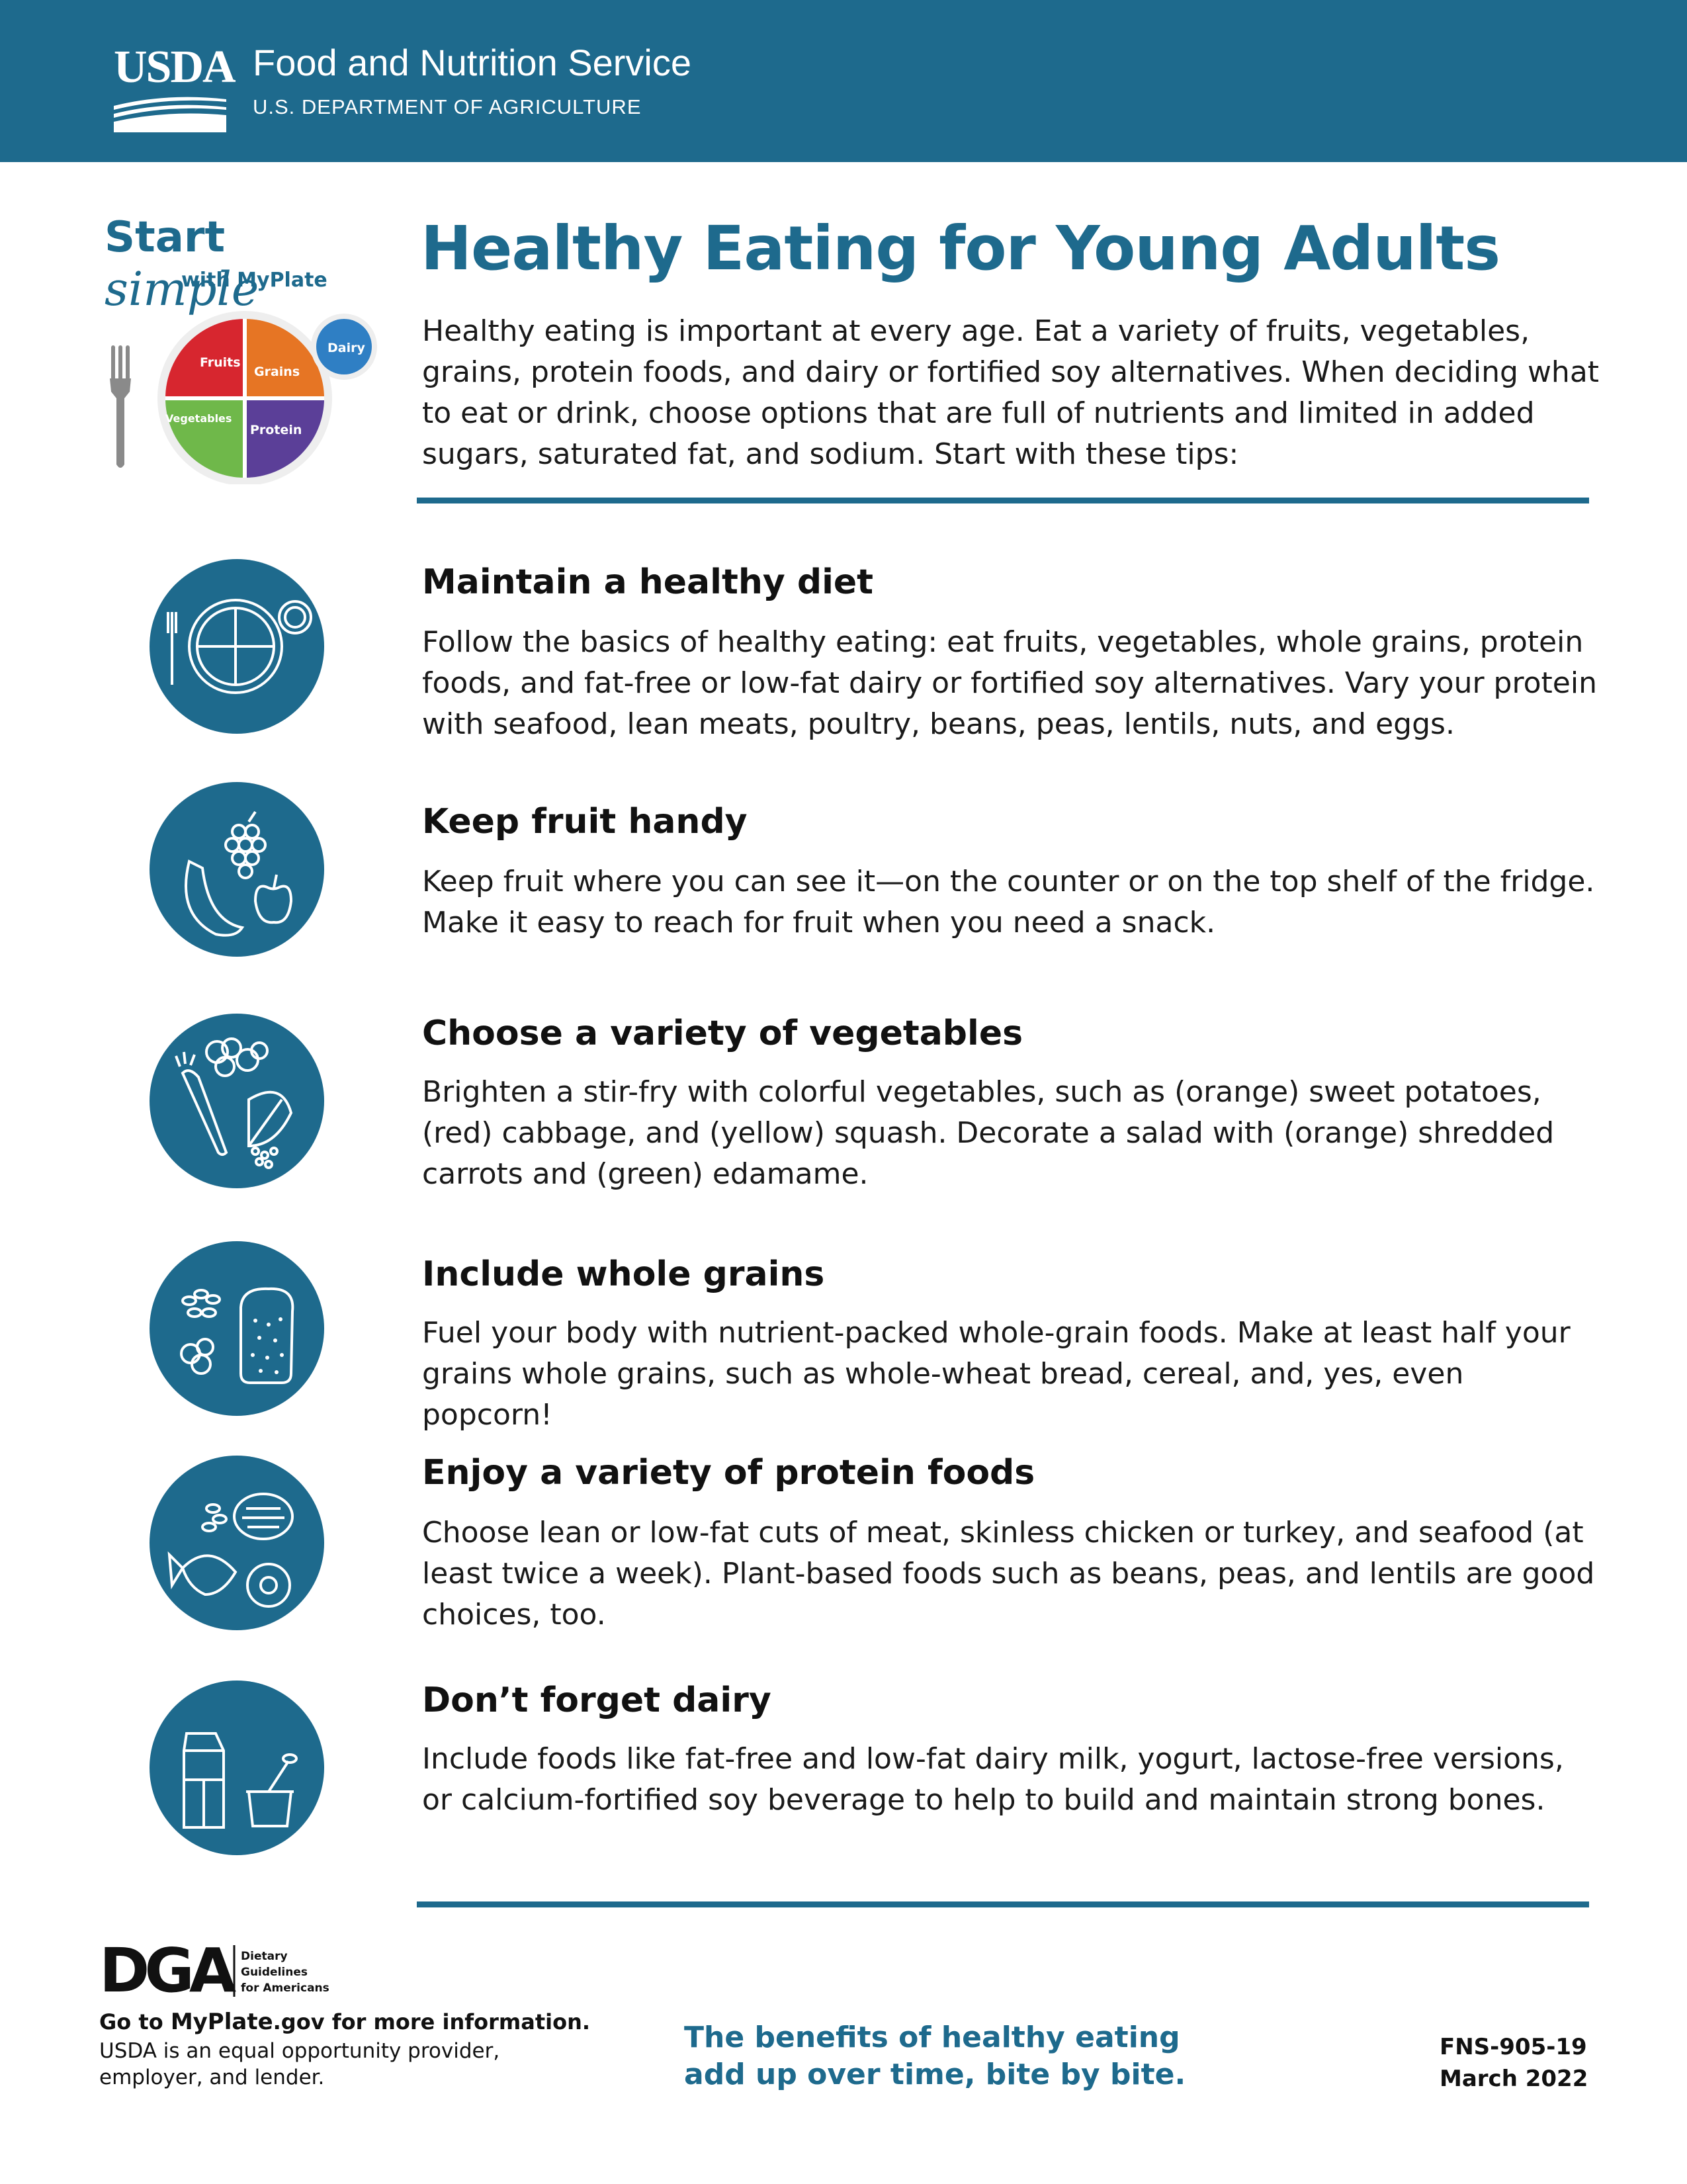 This screenshot has height=2184, width=1687. What do you see at coordinates (648, 582) in the screenshot?
I see `tip-title: Maintain a healthy diet` at bounding box center [648, 582].